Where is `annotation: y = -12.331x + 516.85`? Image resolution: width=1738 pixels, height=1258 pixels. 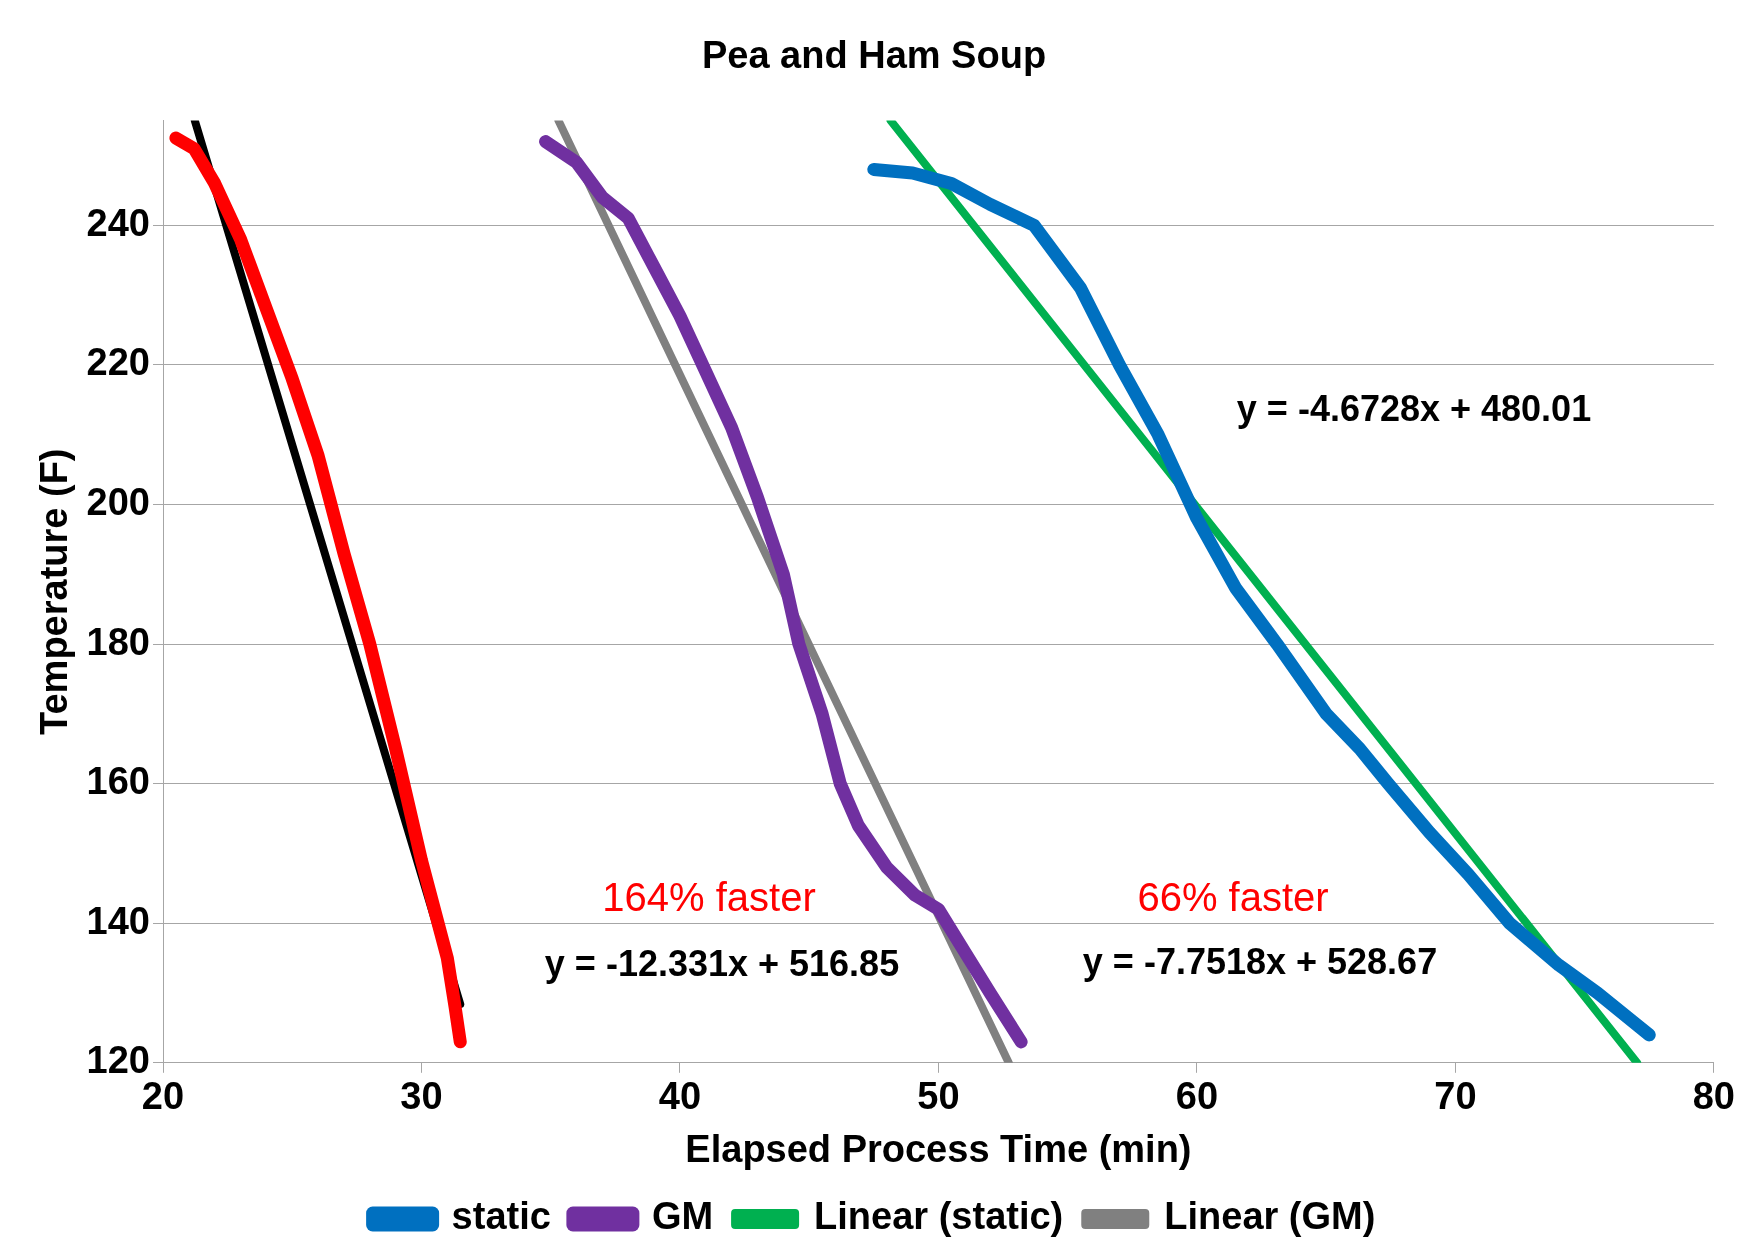 annotation: y = -12.331x + 516.85 is located at coordinates (722, 963).